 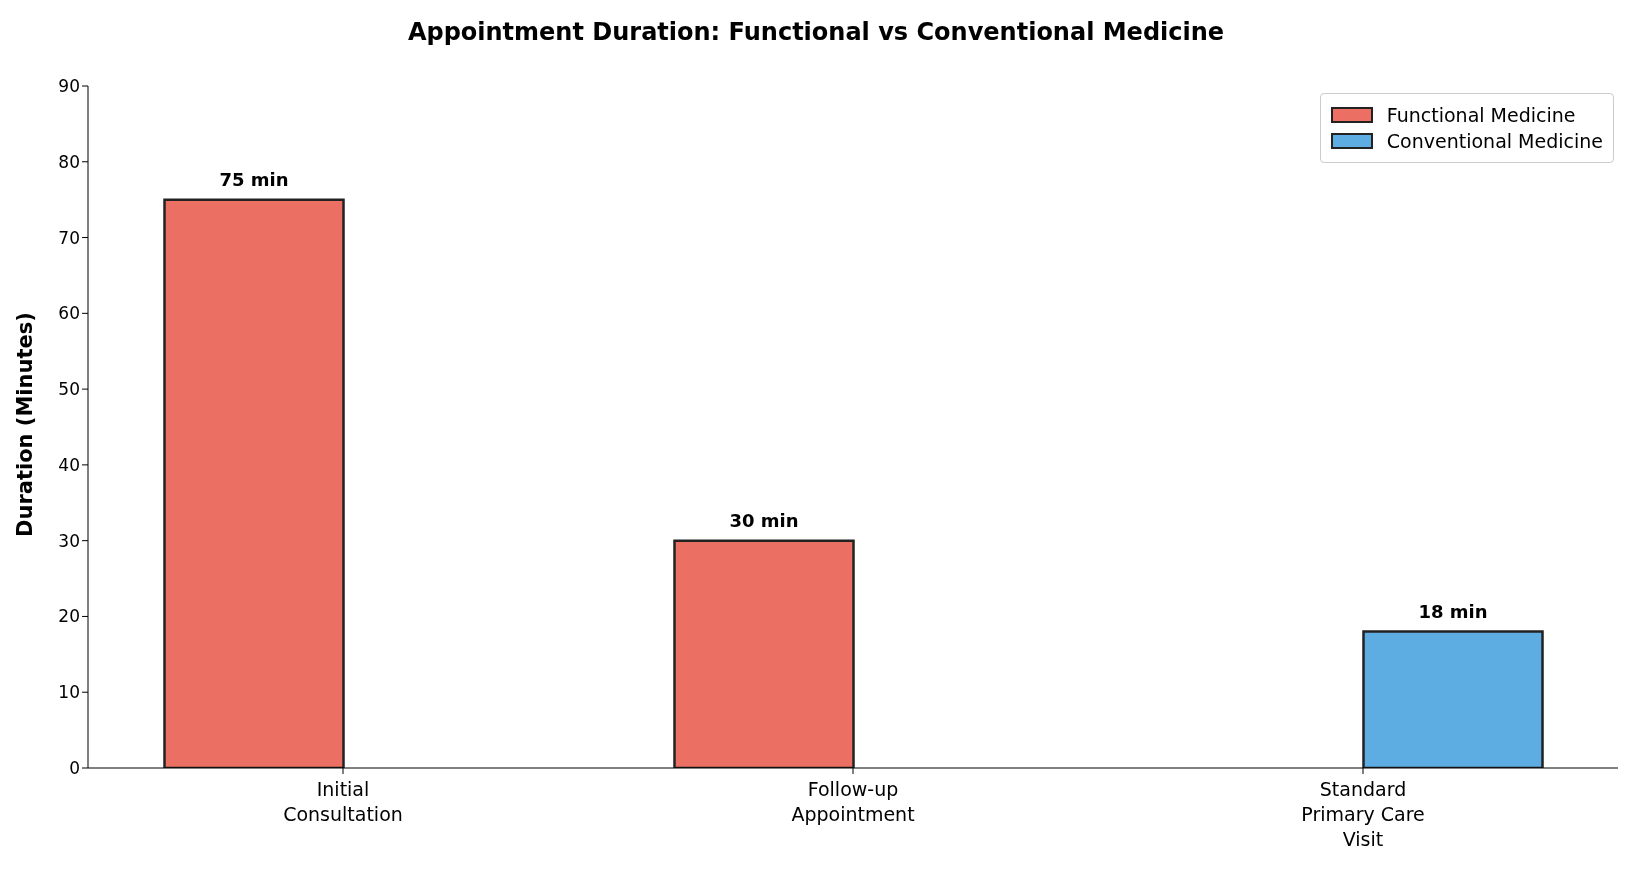 What do you see at coordinates (1363, 814) in the screenshot?
I see `x-tick-label: Standard Primary Care Visit` at bounding box center [1363, 814].